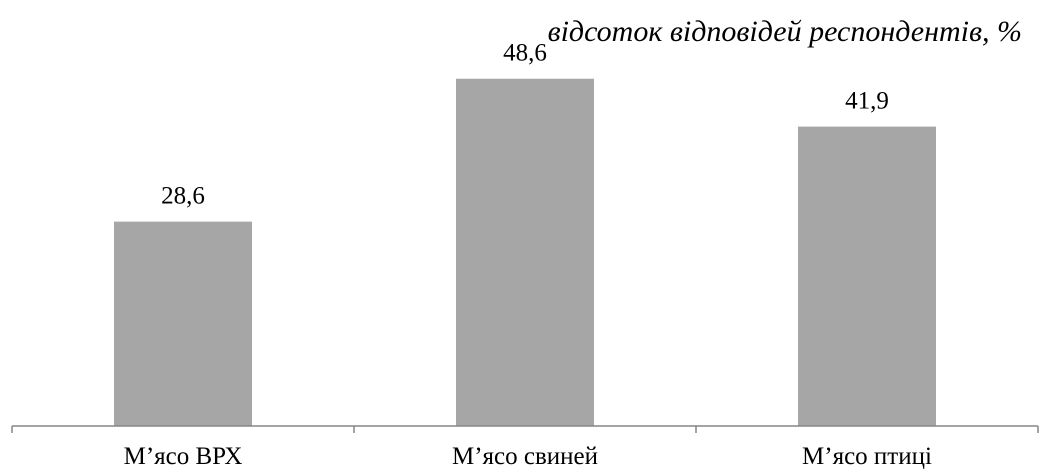  Describe the element at coordinates (525, 456) in the screenshot. I see `x-tick-label: М’ясо свиней` at that location.